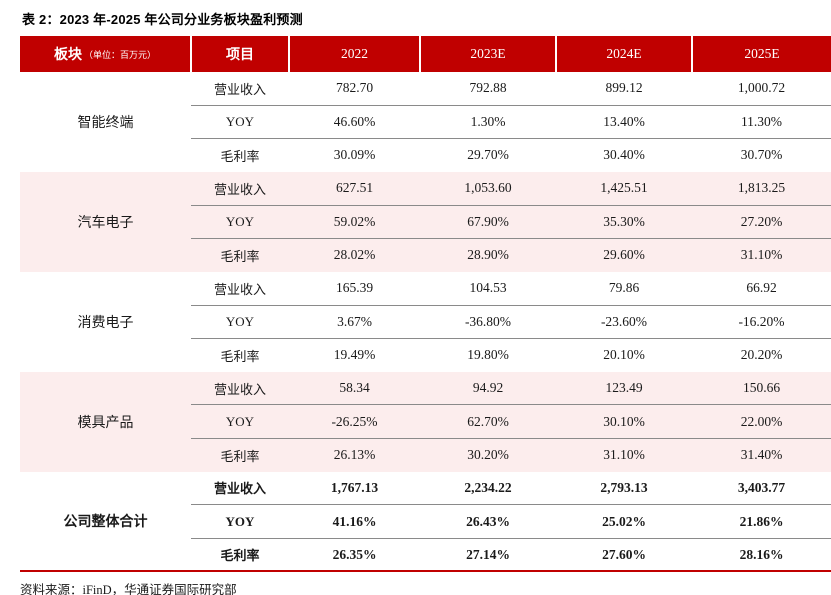 This screenshot has height=595, width=831. What do you see at coordinates (354, 155) in the screenshot?
I see `value-cell: 30.09%` at bounding box center [354, 155].